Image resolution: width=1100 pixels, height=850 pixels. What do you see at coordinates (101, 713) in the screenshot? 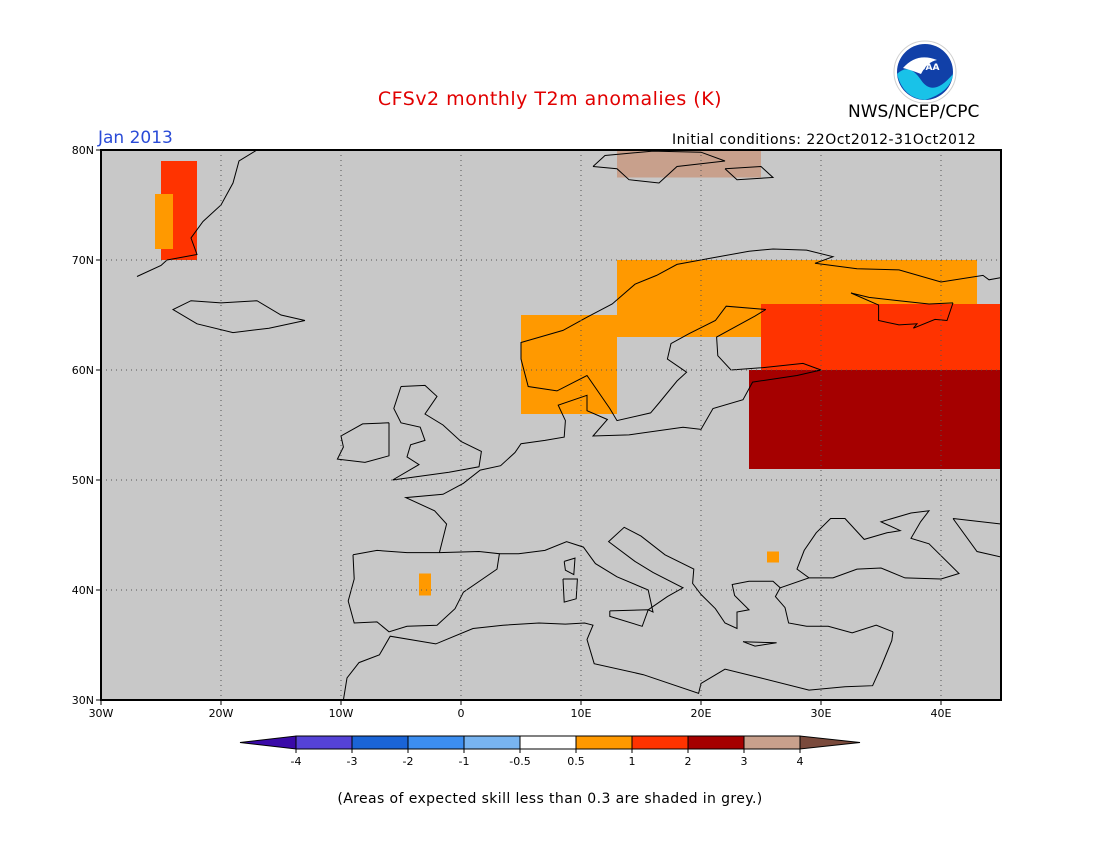
I see `lon-tick-label: 30W` at bounding box center [101, 713].